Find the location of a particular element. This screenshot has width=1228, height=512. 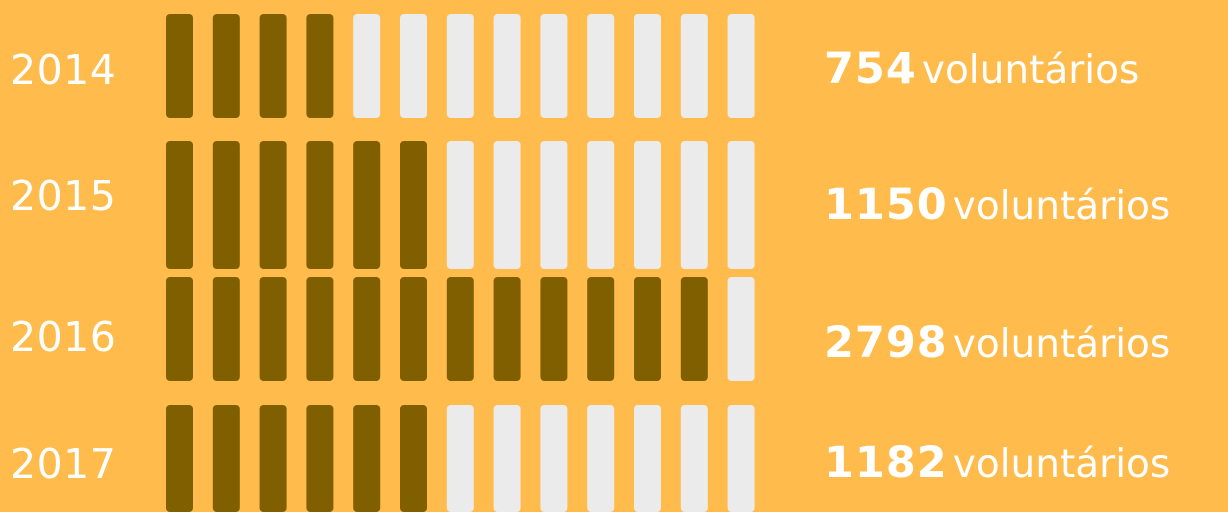

value-label-2017: 1182 voluntários is located at coordinates (997, 463).